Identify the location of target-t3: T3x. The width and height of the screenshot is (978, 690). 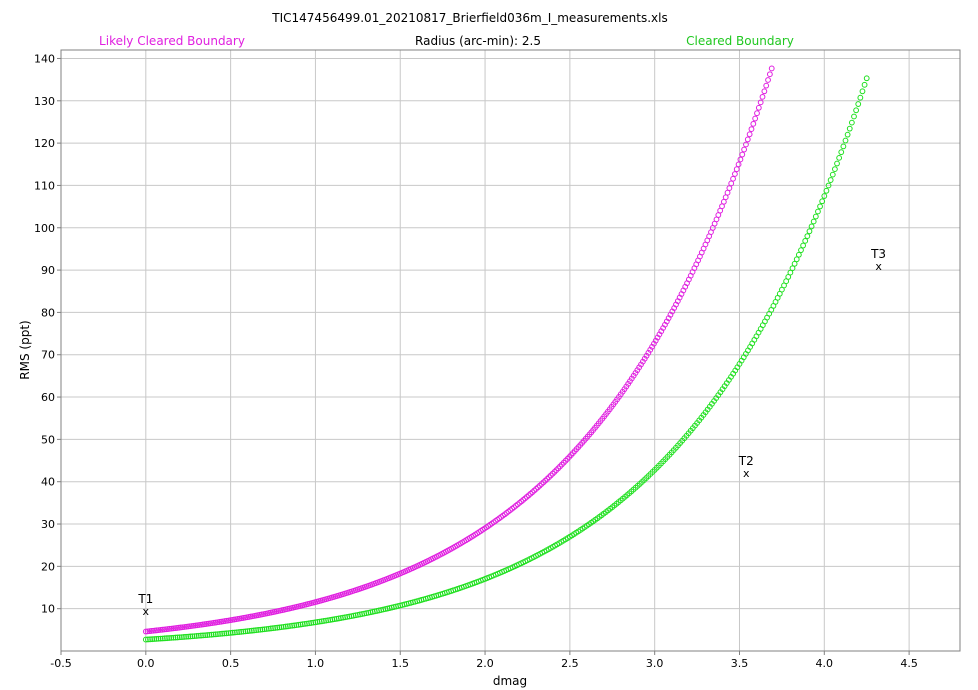
(878, 260).